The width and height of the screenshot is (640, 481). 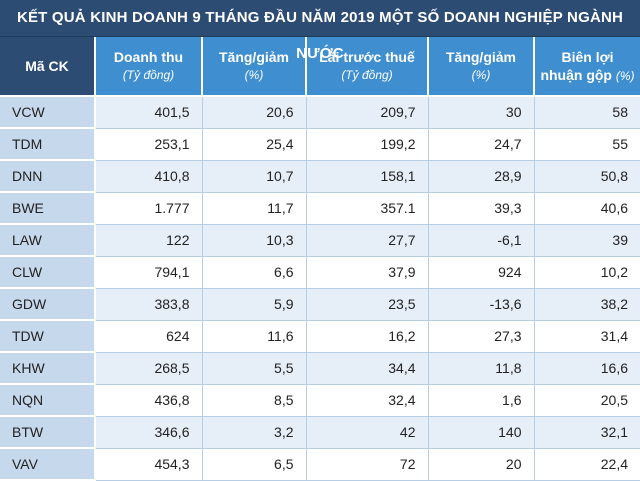 I want to click on cell-pretax-profit: 34,4, so click(x=367, y=368).